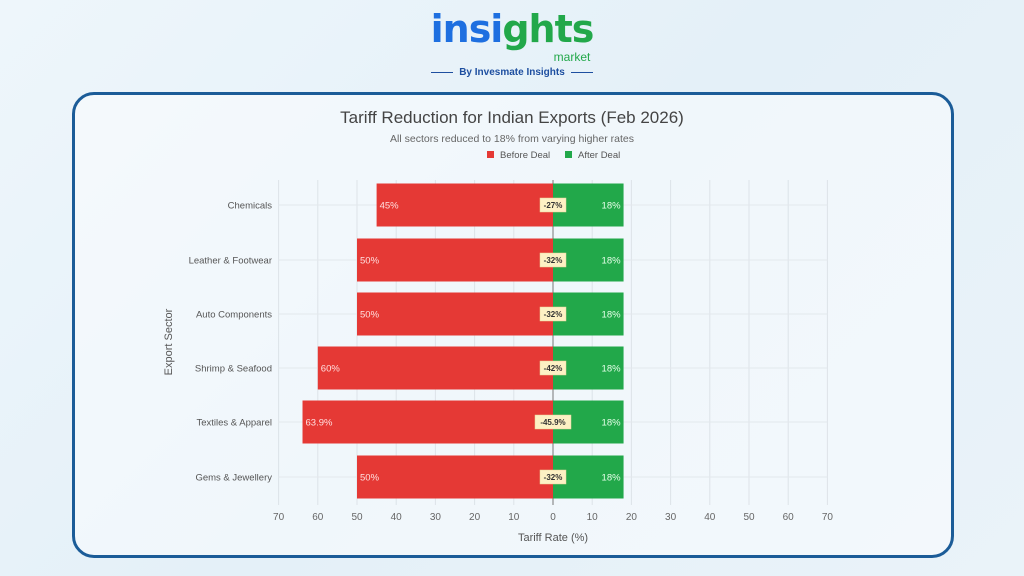  Describe the element at coordinates (572, 57) in the screenshot. I see `logo-suffix: market` at that location.